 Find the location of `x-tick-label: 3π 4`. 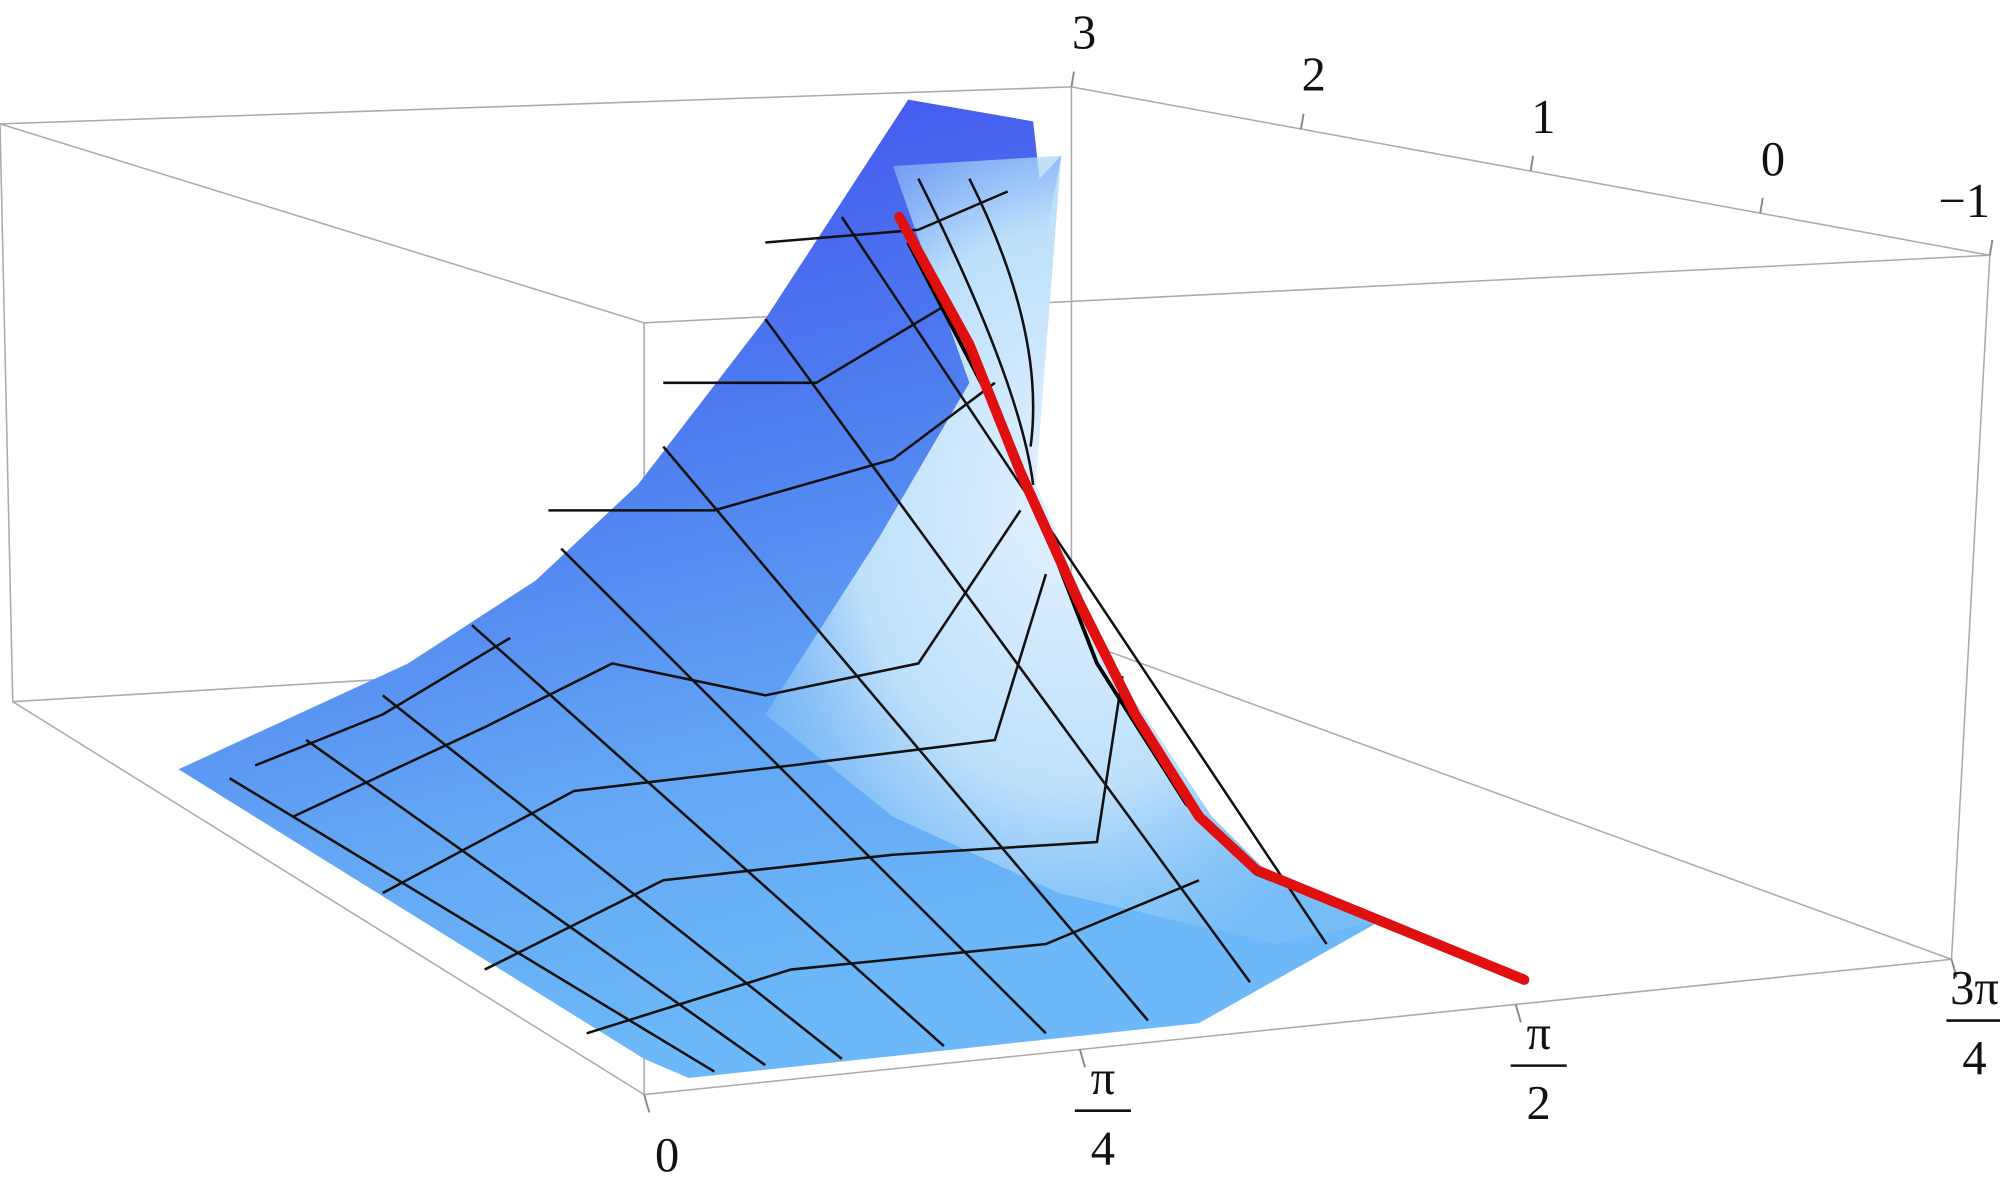

x-tick-label: 3π 4 is located at coordinates (1974, 1023).